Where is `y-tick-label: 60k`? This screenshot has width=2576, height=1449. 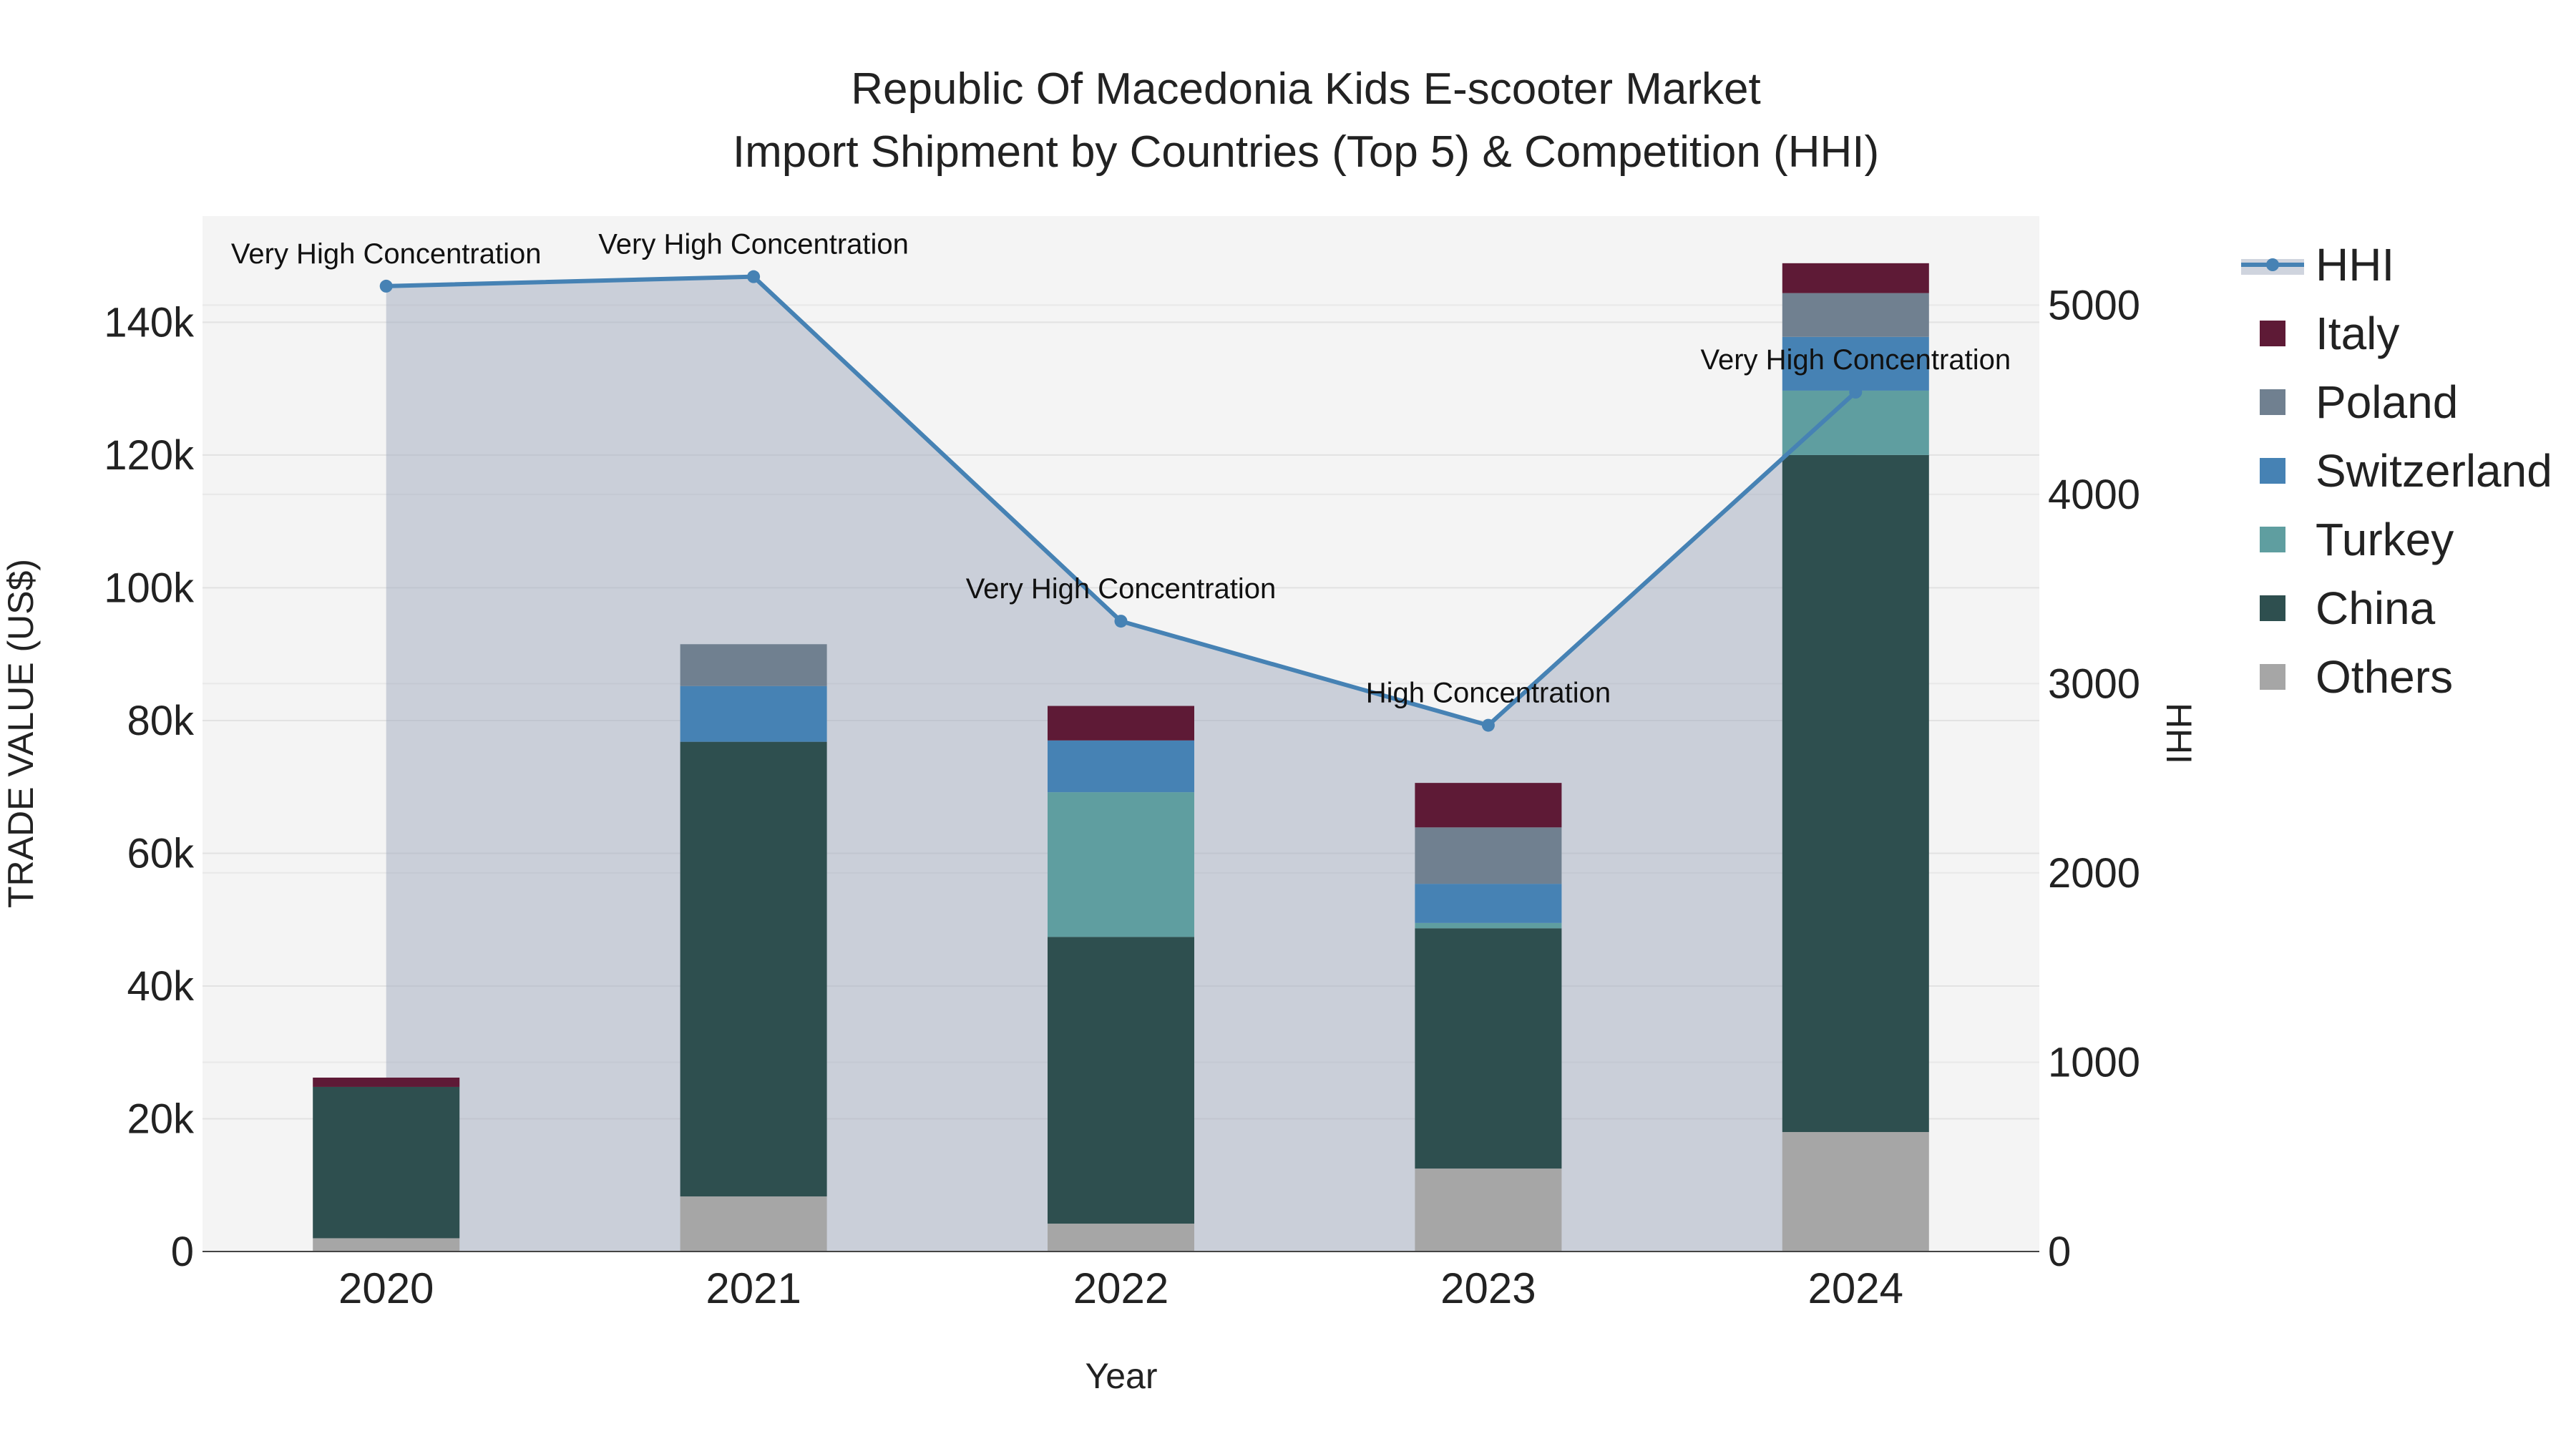 y-tick-label: 60k is located at coordinates (161, 853).